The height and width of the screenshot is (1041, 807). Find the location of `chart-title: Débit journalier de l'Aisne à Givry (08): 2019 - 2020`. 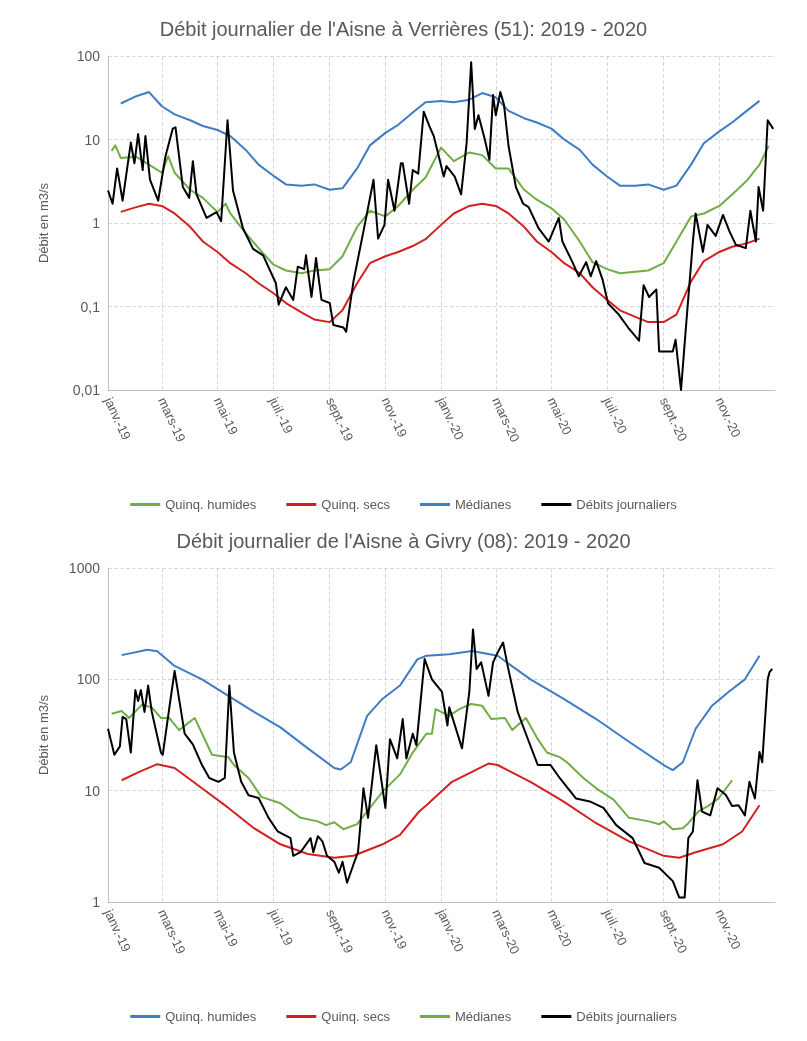

chart-title: Débit journalier de l'Aisne à Givry (08): 2019 - 2020 is located at coordinates (403, 541).